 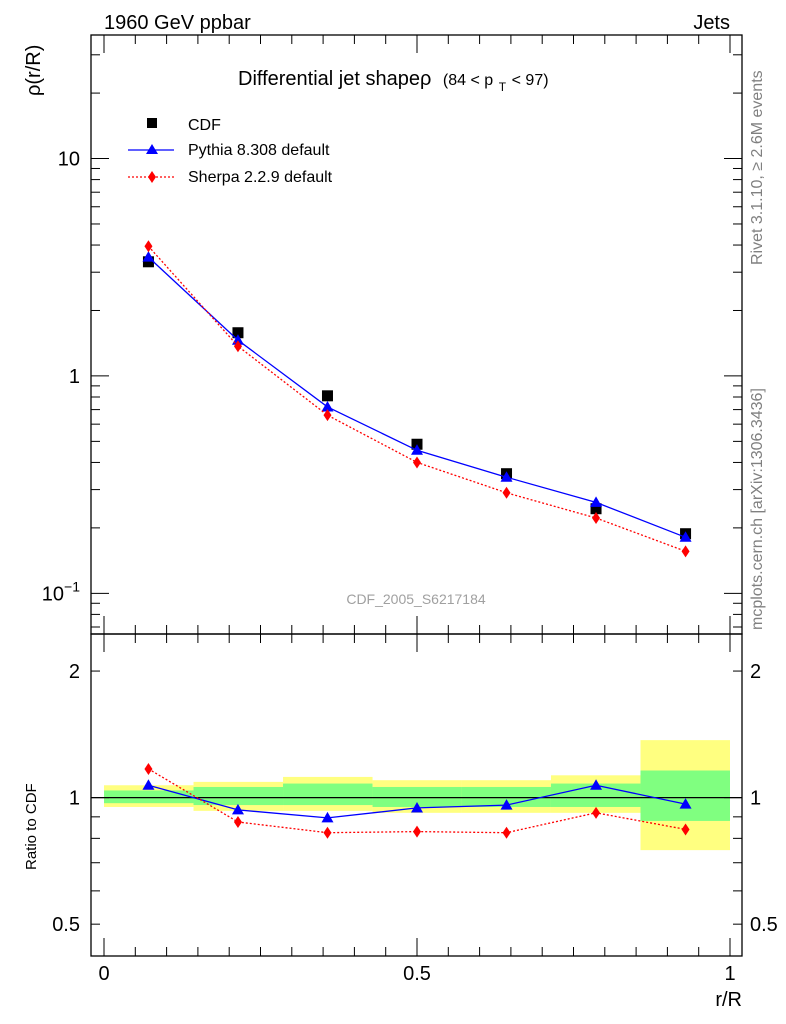 I want to click on x-tick-label: 0, so click(x=103, y=974).